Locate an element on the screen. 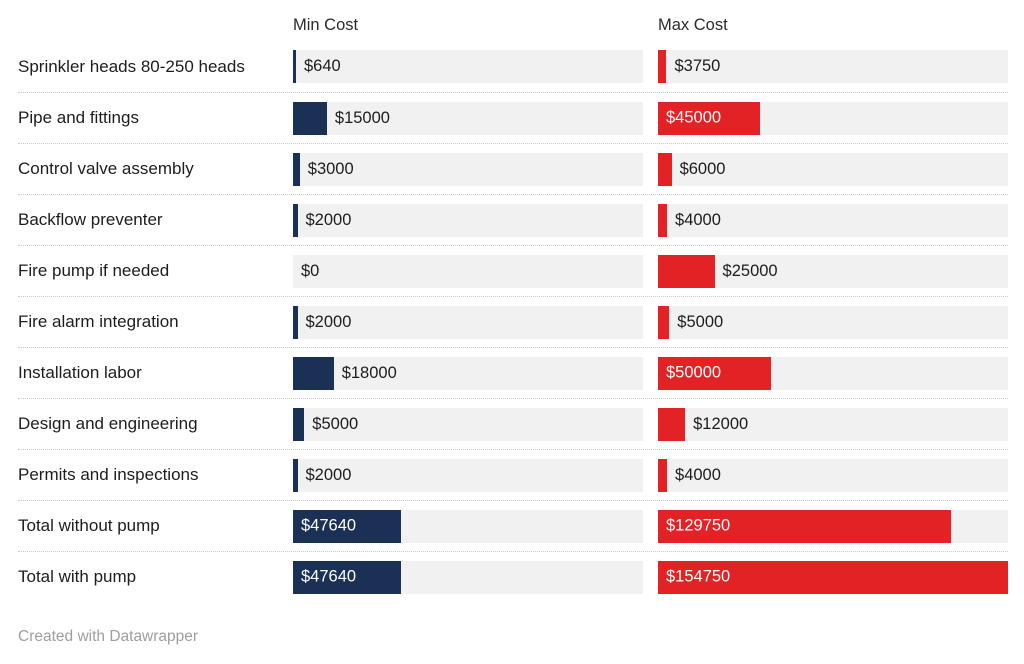 The width and height of the screenshot is (1024, 664). max-cost-bar-track: $50000 is located at coordinates (833, 373).